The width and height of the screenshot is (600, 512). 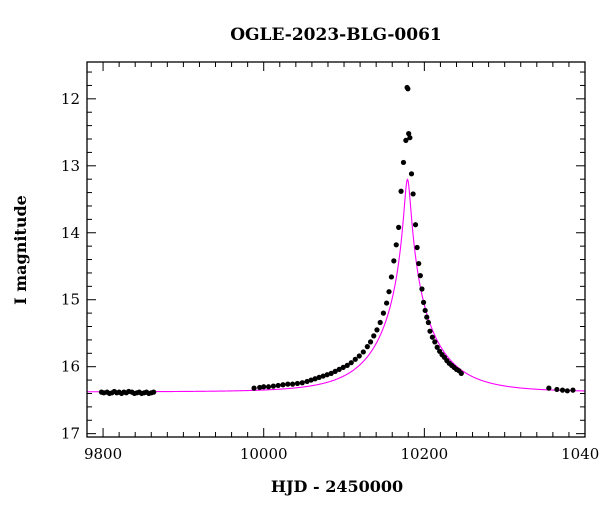 I want to click on y-tick-label: 12, so click(x=70, y=99).